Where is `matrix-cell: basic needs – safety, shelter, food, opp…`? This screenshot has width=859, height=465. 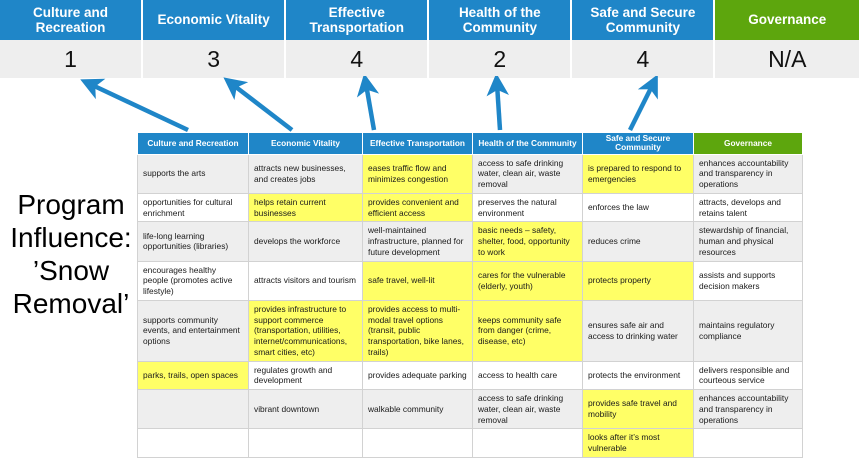 matrix-cell: basic needs – safety, shelter, food, opp… is located at coordinates (527, 241).